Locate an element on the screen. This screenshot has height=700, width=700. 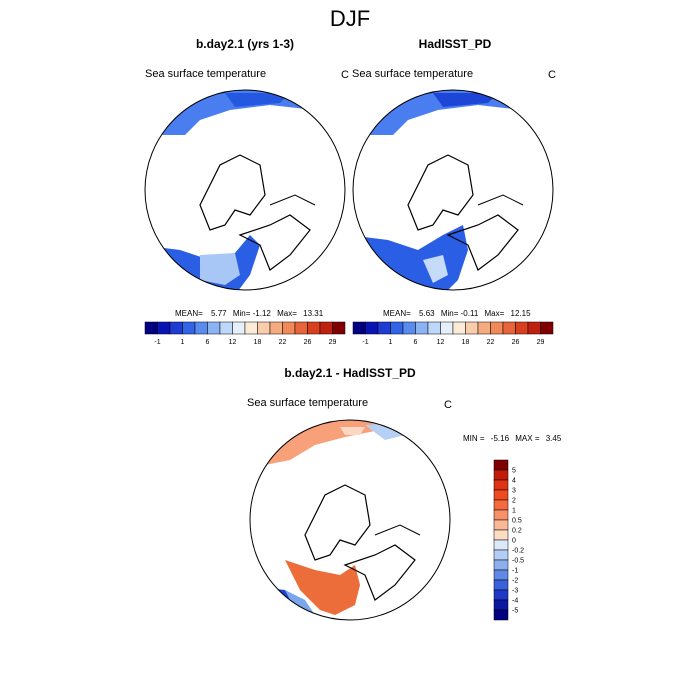
sst-region-north-atlantic-warm is located at coordinates (257, 100).